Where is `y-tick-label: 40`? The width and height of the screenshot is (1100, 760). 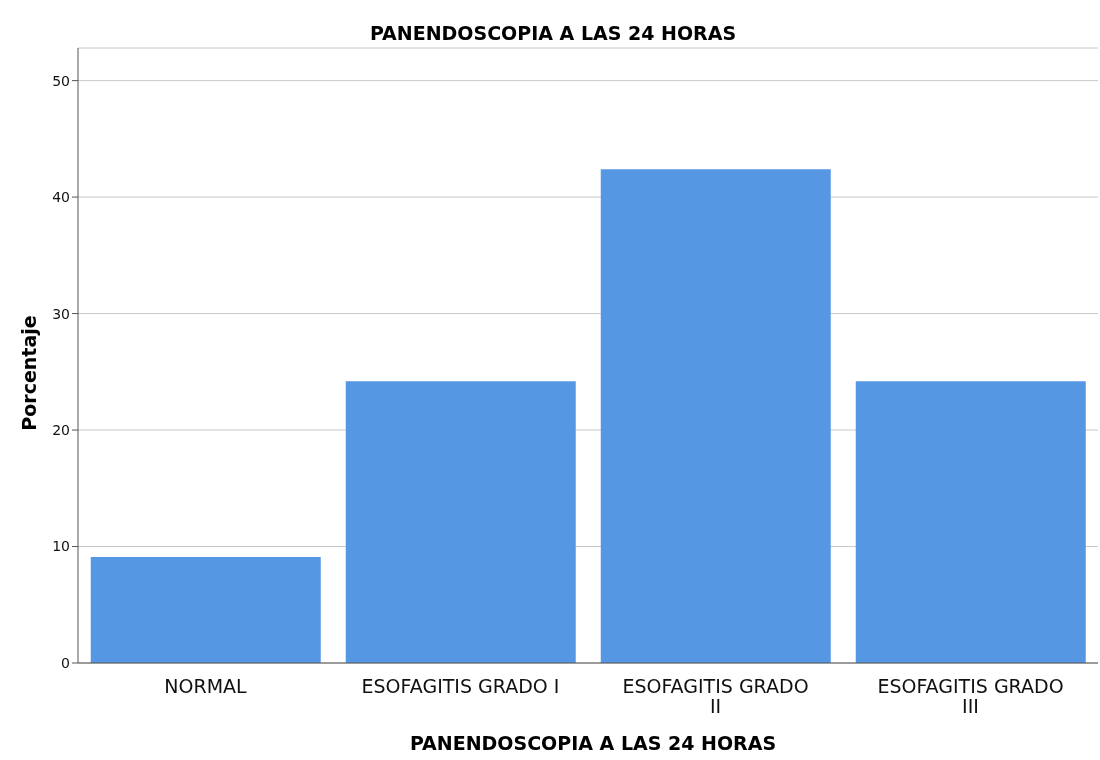
y-tick-label: 40 is located at coordinates (61, 197).